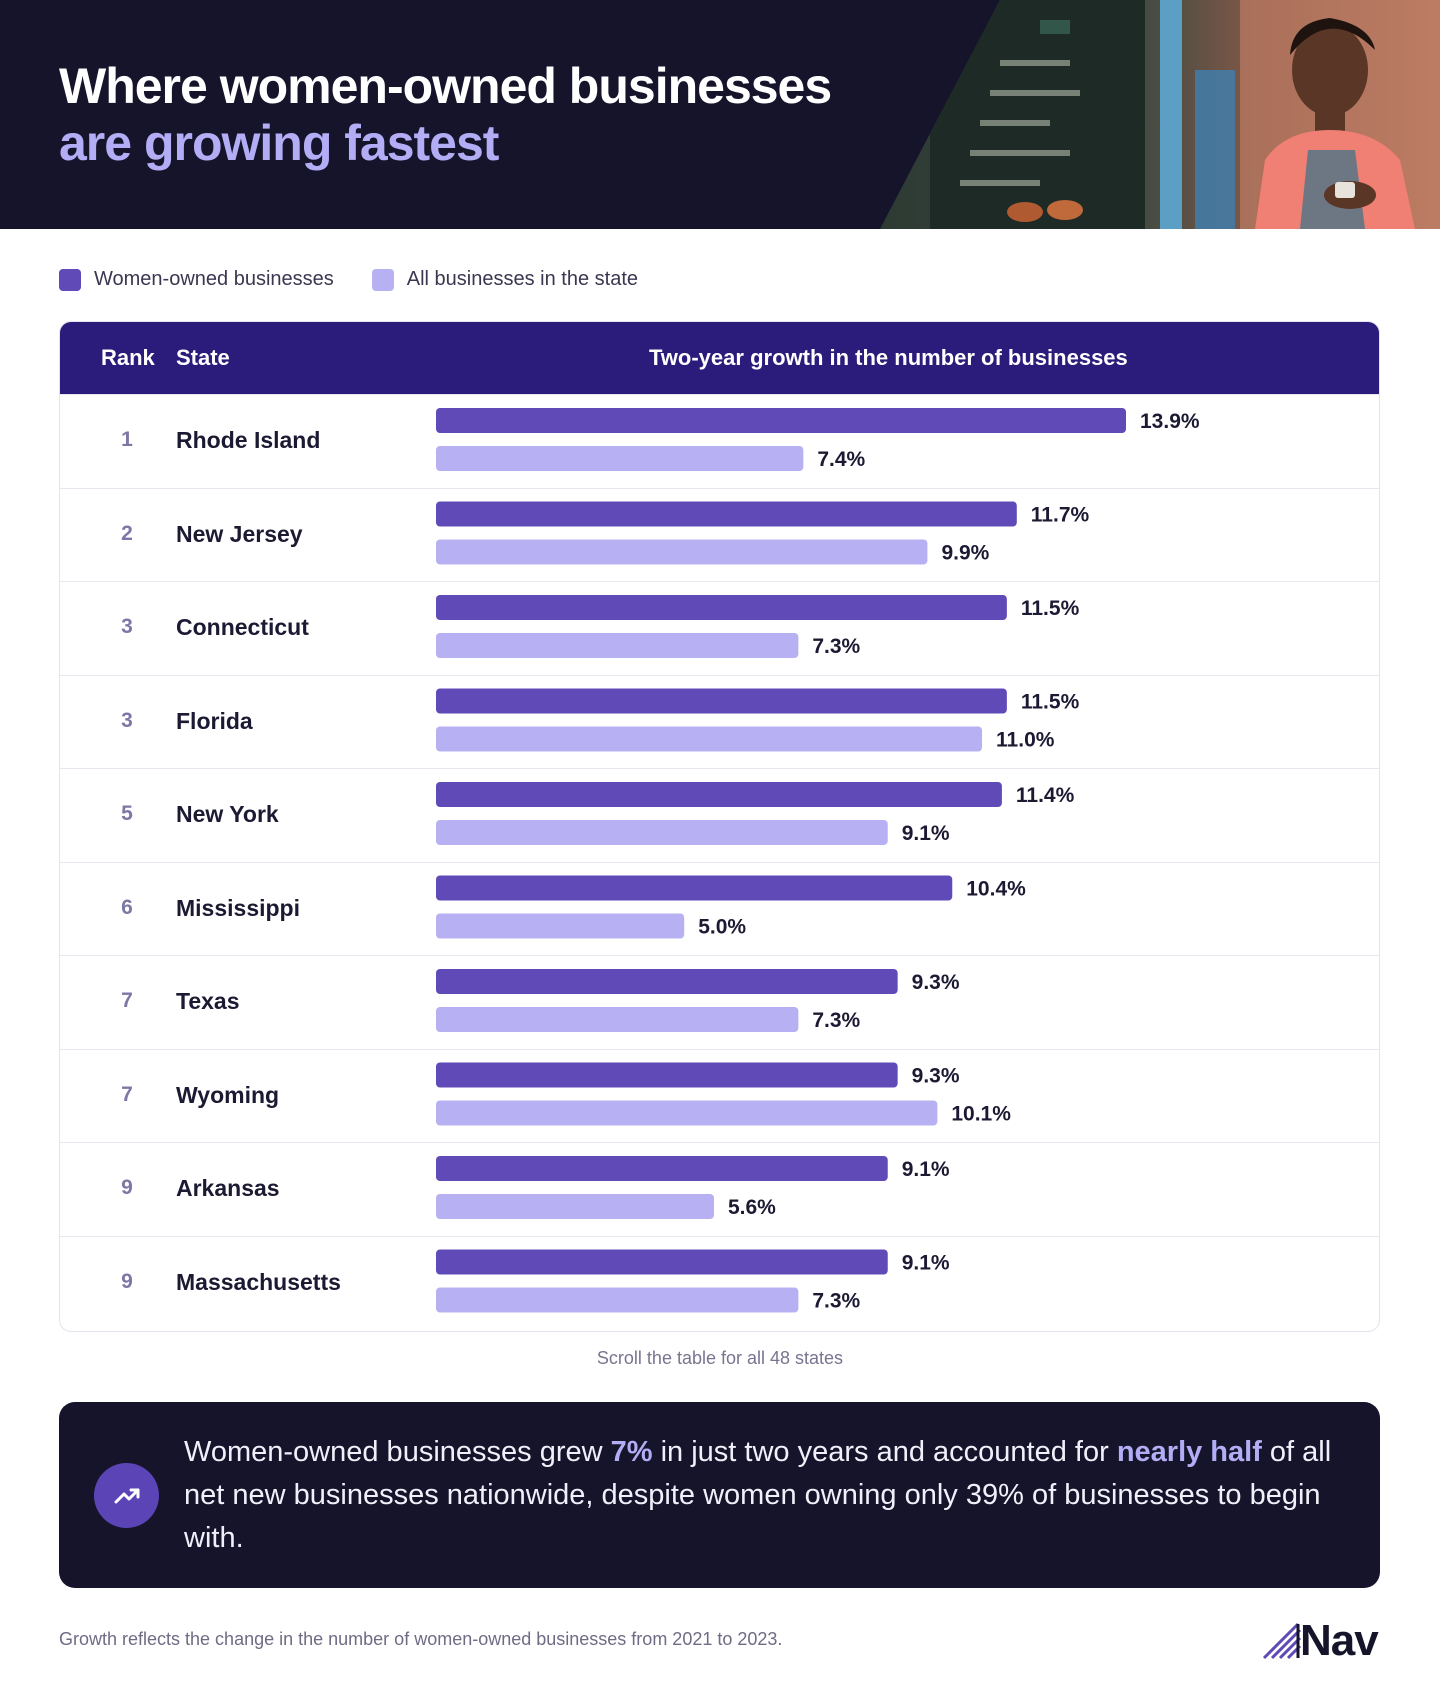 This screenshot has width=1440, height=1702. I want to click on rank-cell: 5, so click(127, 813).